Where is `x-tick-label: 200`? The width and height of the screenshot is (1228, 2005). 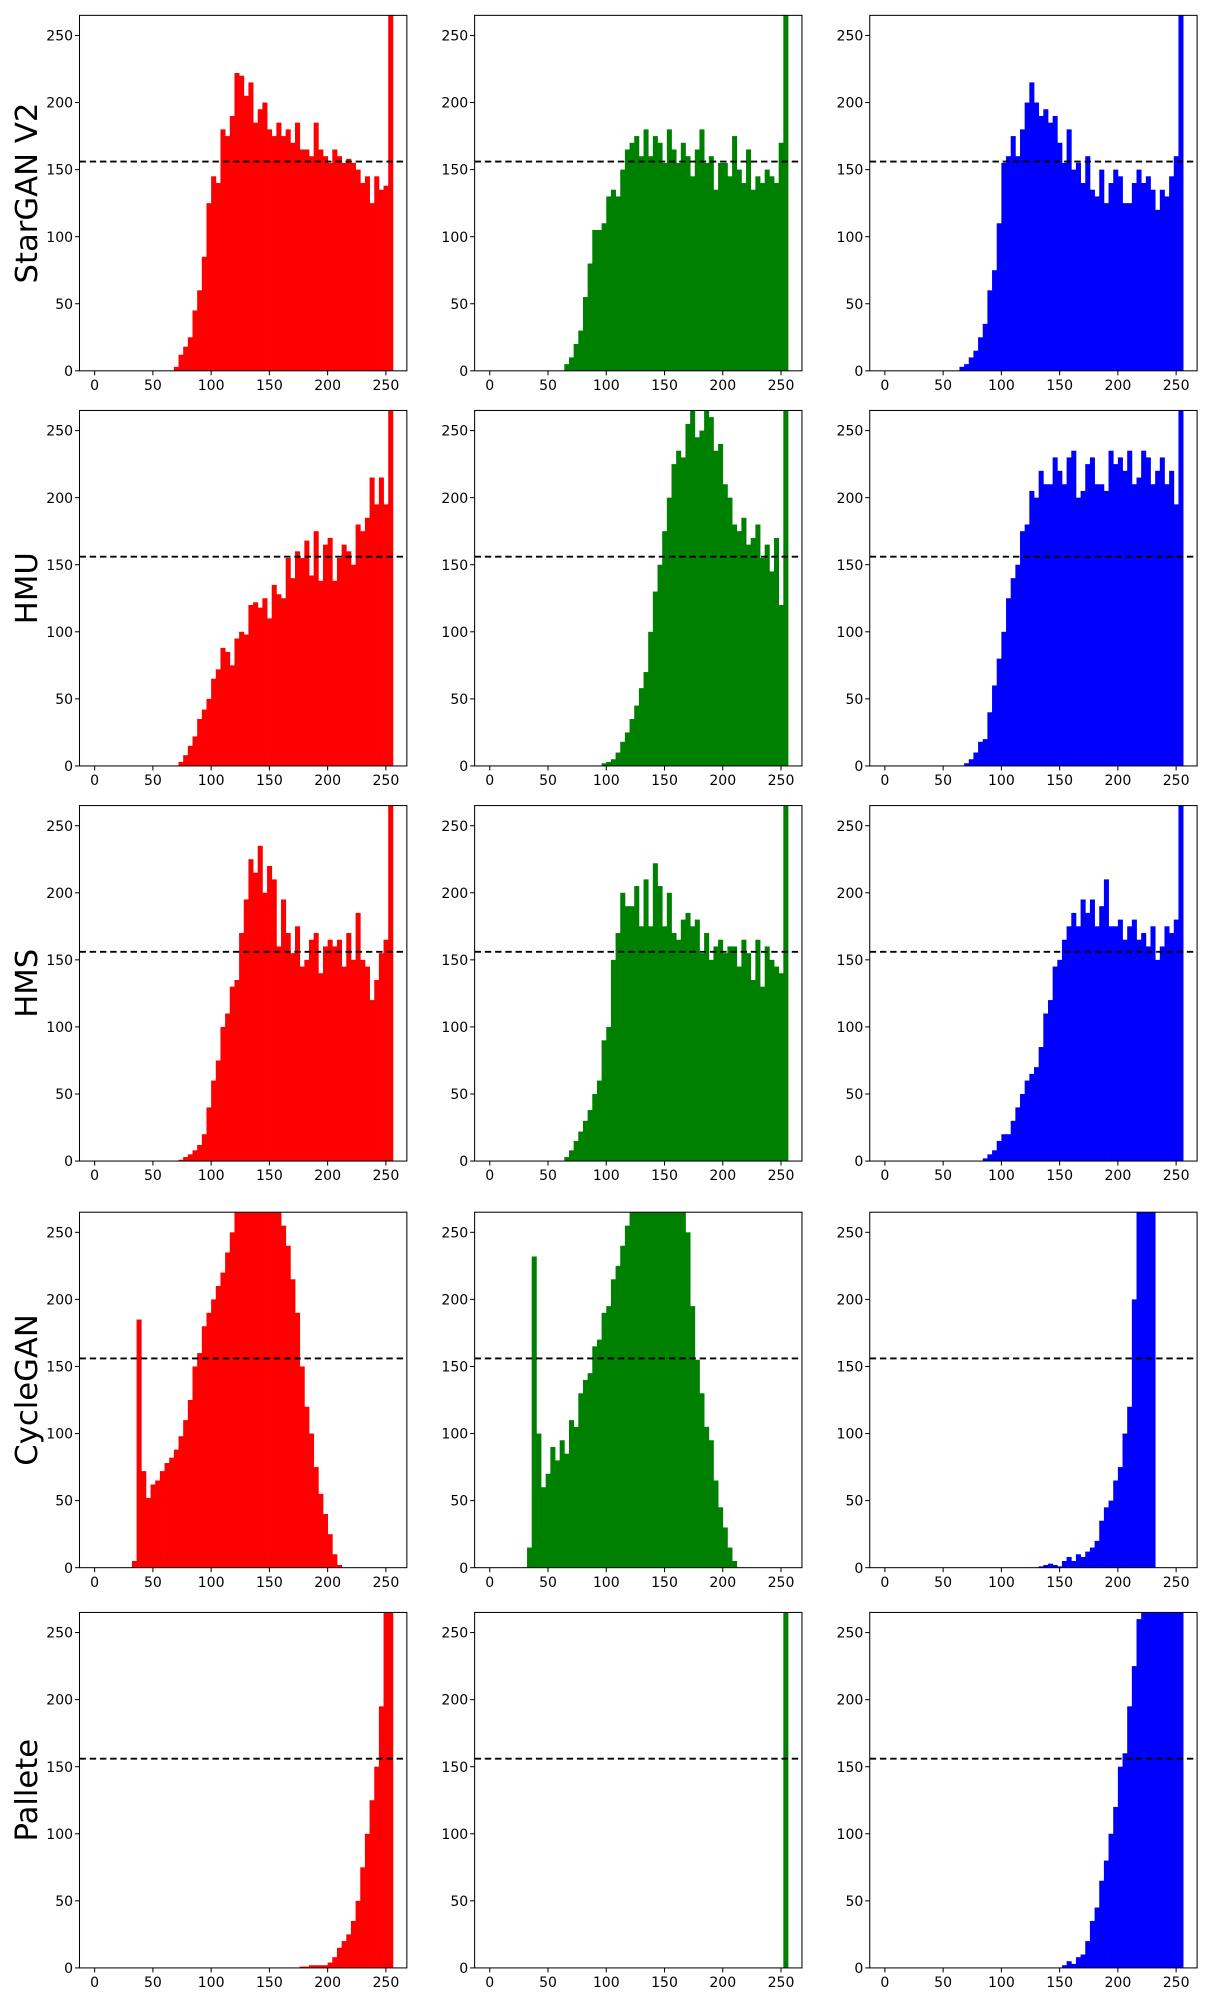
x-tick-label: 200 is located at coordinates (327, 1583).